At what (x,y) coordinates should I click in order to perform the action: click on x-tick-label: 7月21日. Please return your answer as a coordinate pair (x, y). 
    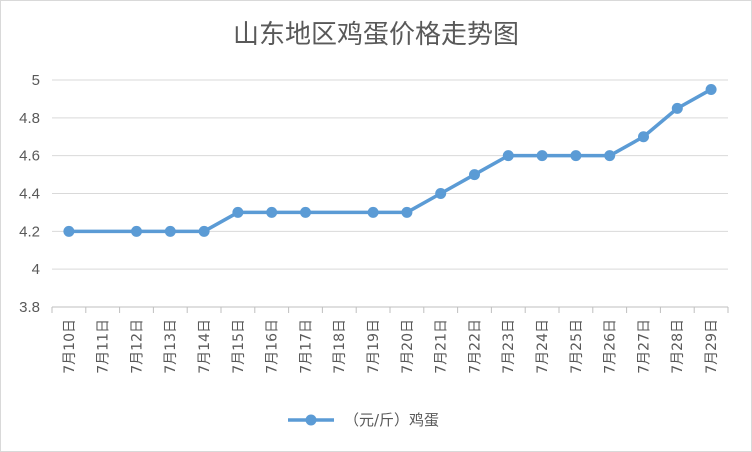
    Looking at the image, I should click on (442, 346).